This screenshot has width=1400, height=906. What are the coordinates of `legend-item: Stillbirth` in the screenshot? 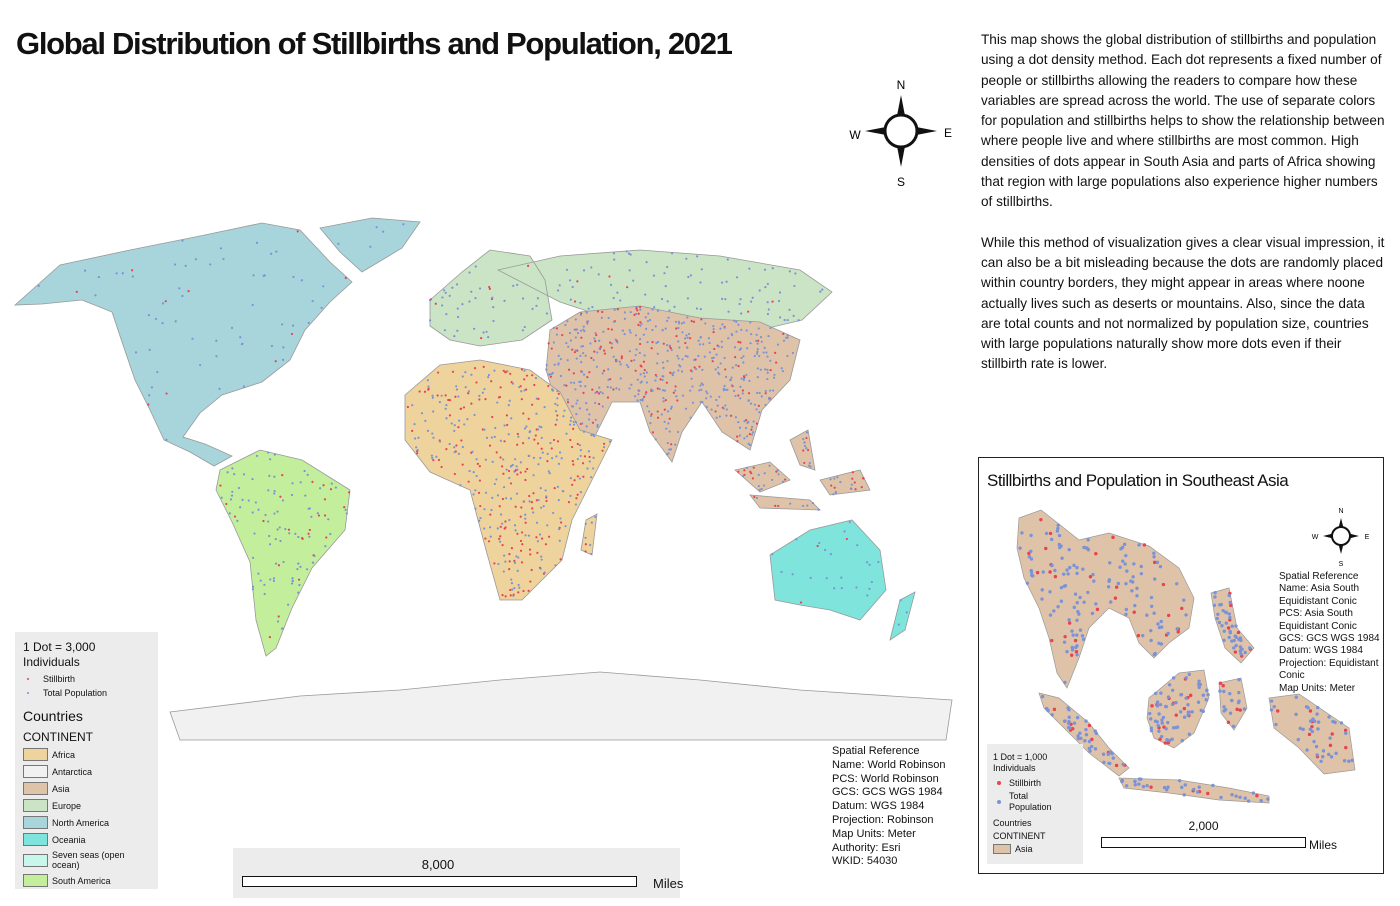 It's located at (1025, 783).